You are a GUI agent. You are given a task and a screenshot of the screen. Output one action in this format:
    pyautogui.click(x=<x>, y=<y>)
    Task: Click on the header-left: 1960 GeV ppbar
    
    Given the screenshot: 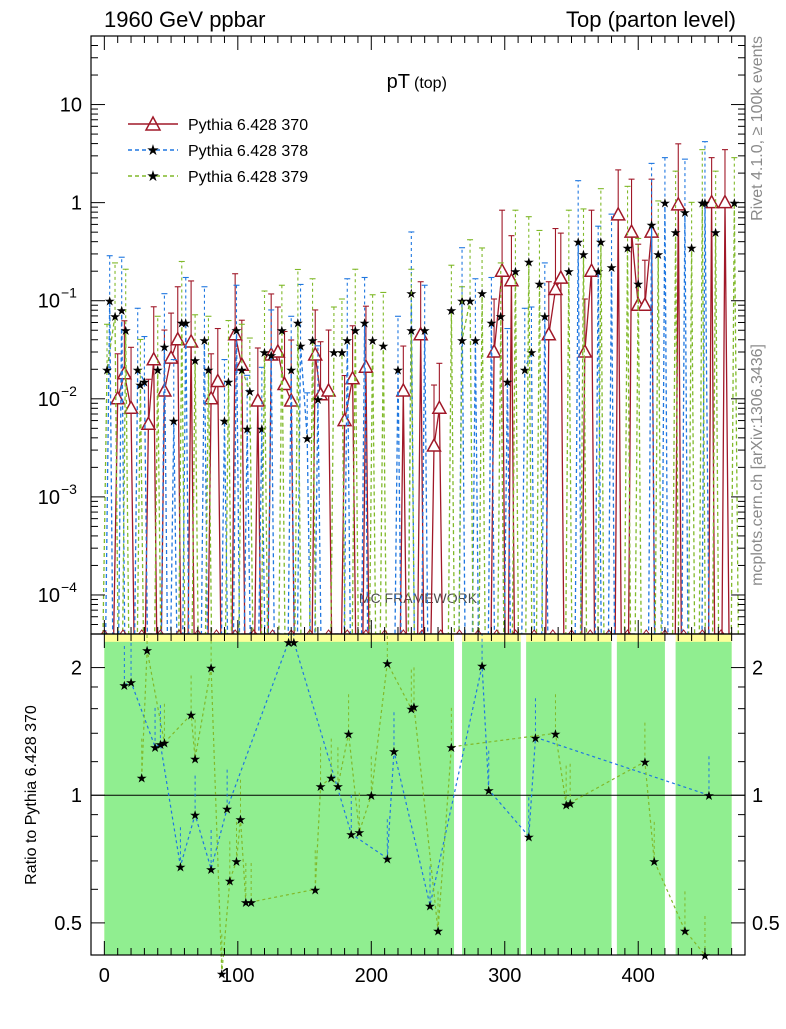 What is the action you would take?
    pyautogui.click(x=184, y=19)
    